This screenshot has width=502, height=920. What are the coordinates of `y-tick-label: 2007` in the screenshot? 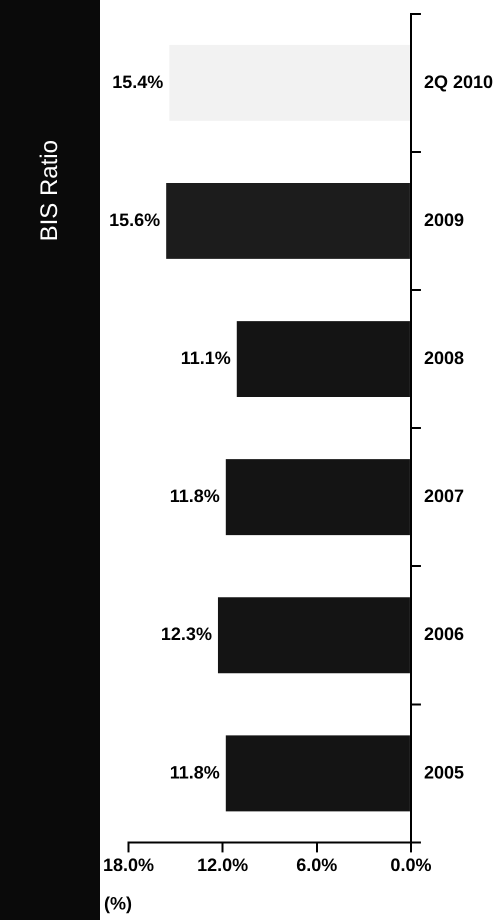 It's located at (444, 496).